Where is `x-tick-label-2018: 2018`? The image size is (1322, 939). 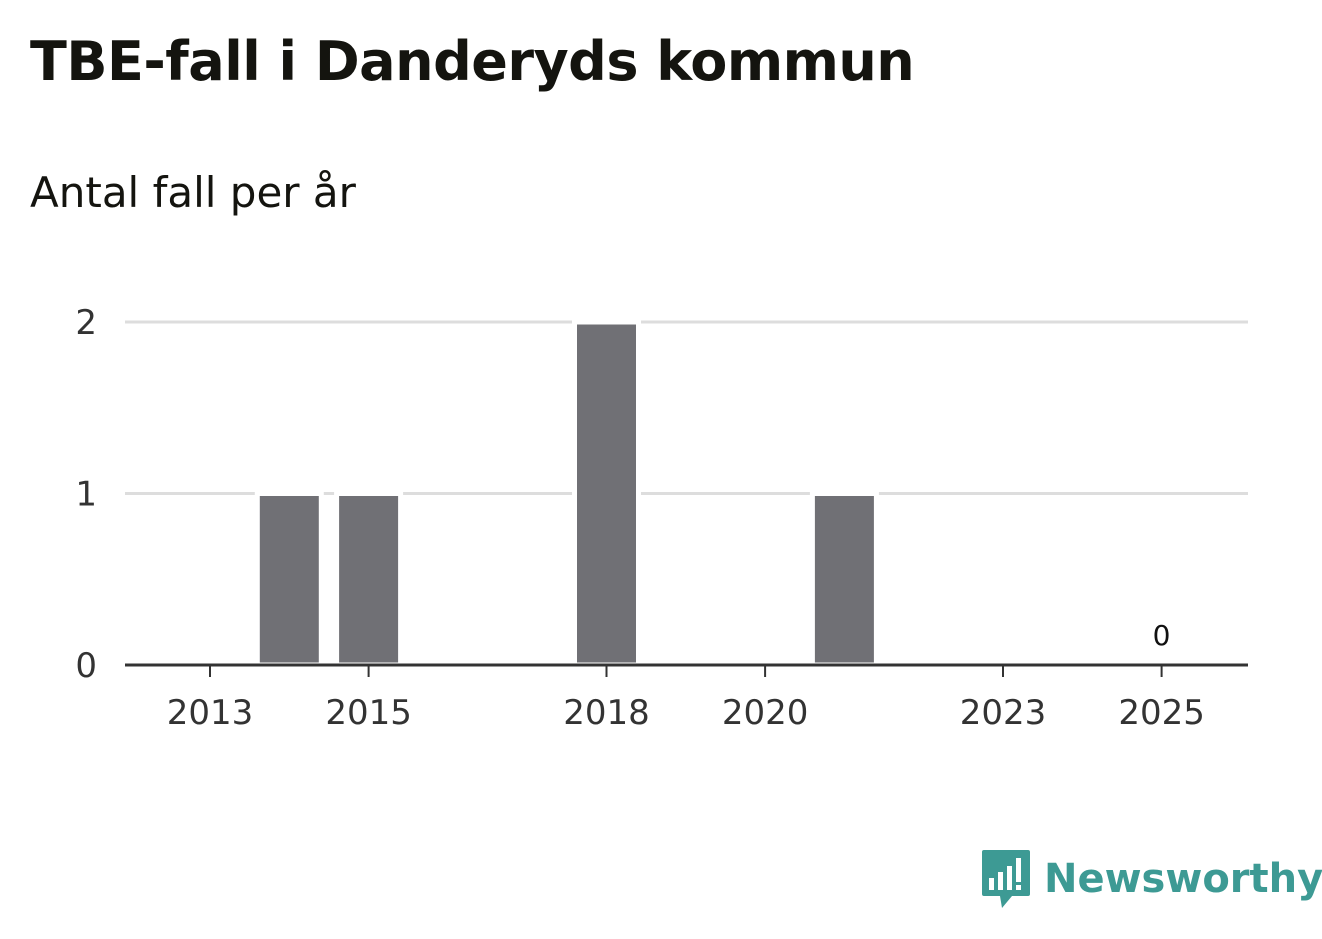
x-tick-label-2018: 2018 is located at coordinates (606, 713).